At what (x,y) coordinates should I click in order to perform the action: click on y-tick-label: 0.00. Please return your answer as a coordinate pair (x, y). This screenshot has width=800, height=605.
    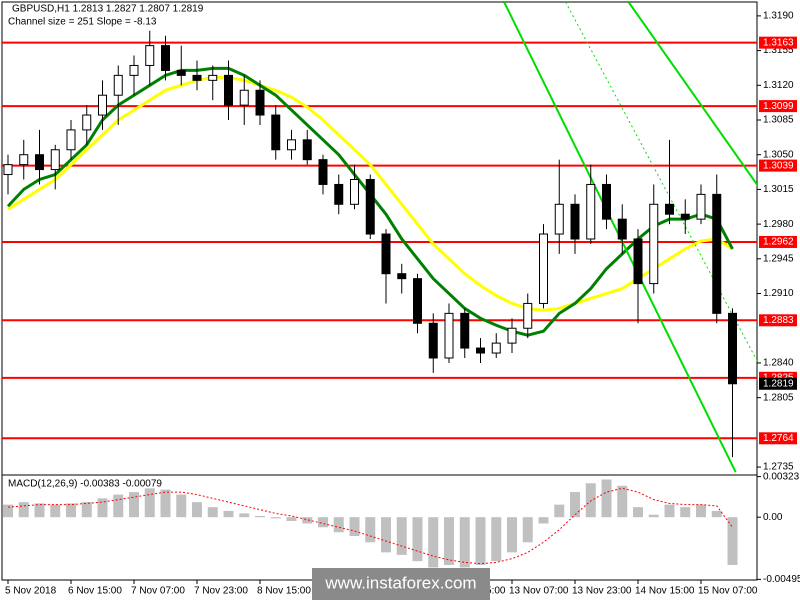
    Looking at the image, I should click on (773, 517).